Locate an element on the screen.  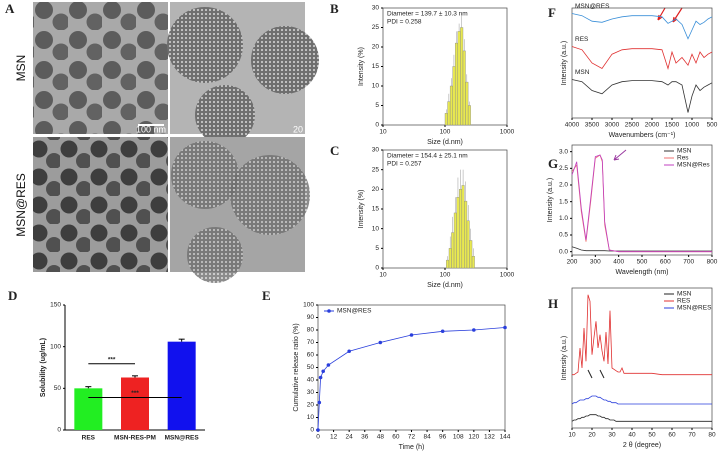
x-tick-label: 108 is located at coordinates (458, 437).